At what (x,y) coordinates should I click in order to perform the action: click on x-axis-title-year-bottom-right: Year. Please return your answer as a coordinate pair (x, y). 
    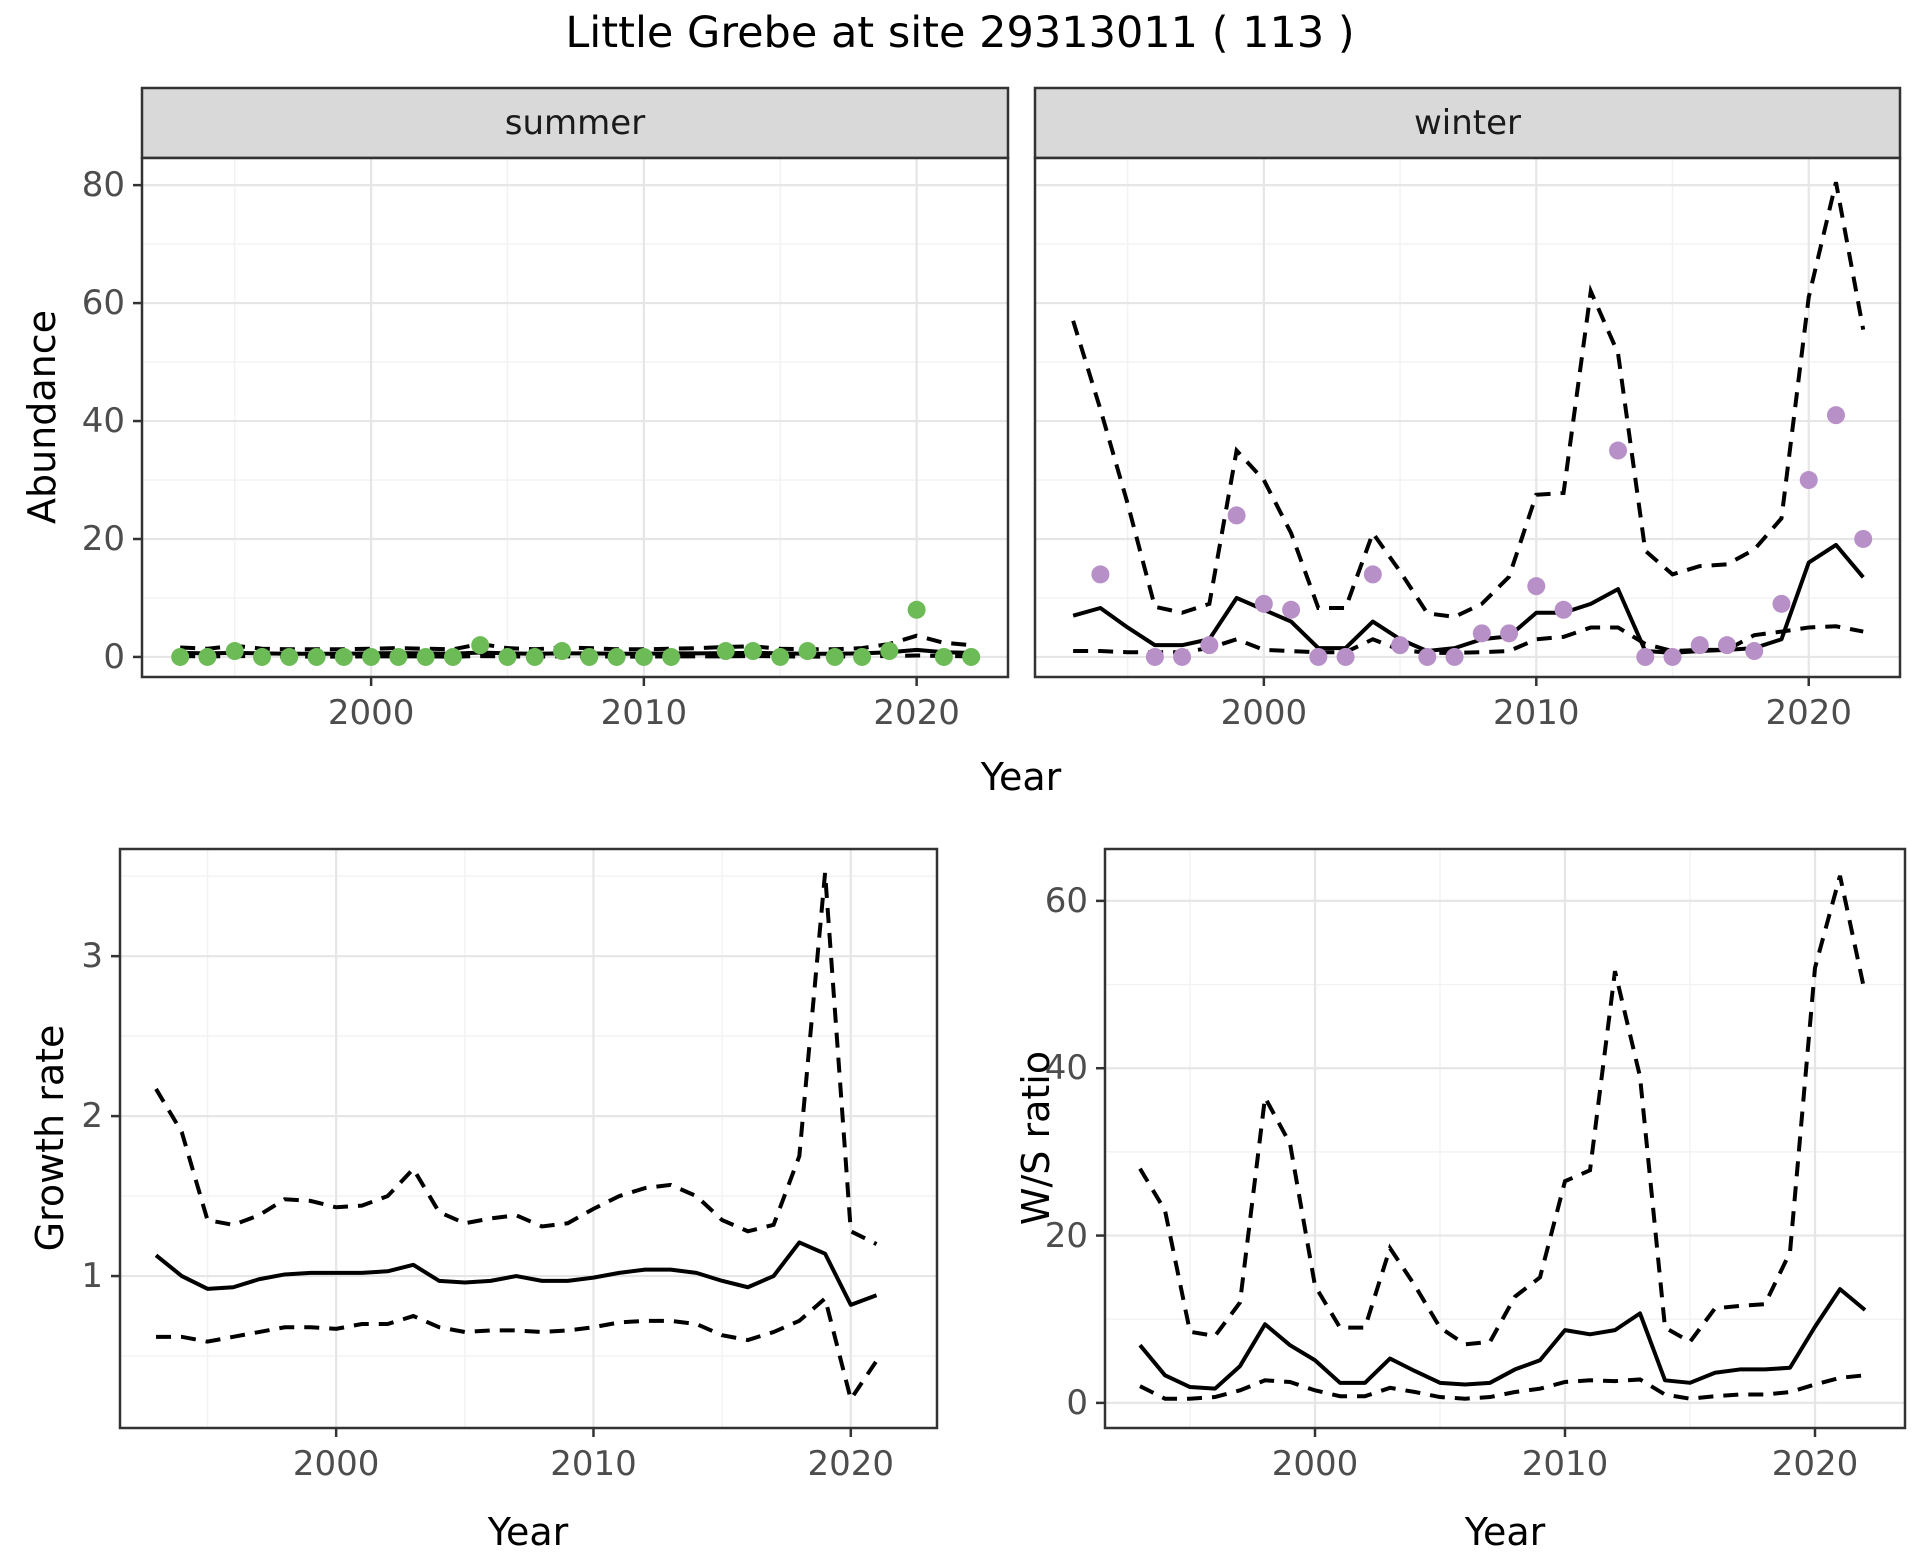
    Looking at the image, I should click on (1505, 1532).